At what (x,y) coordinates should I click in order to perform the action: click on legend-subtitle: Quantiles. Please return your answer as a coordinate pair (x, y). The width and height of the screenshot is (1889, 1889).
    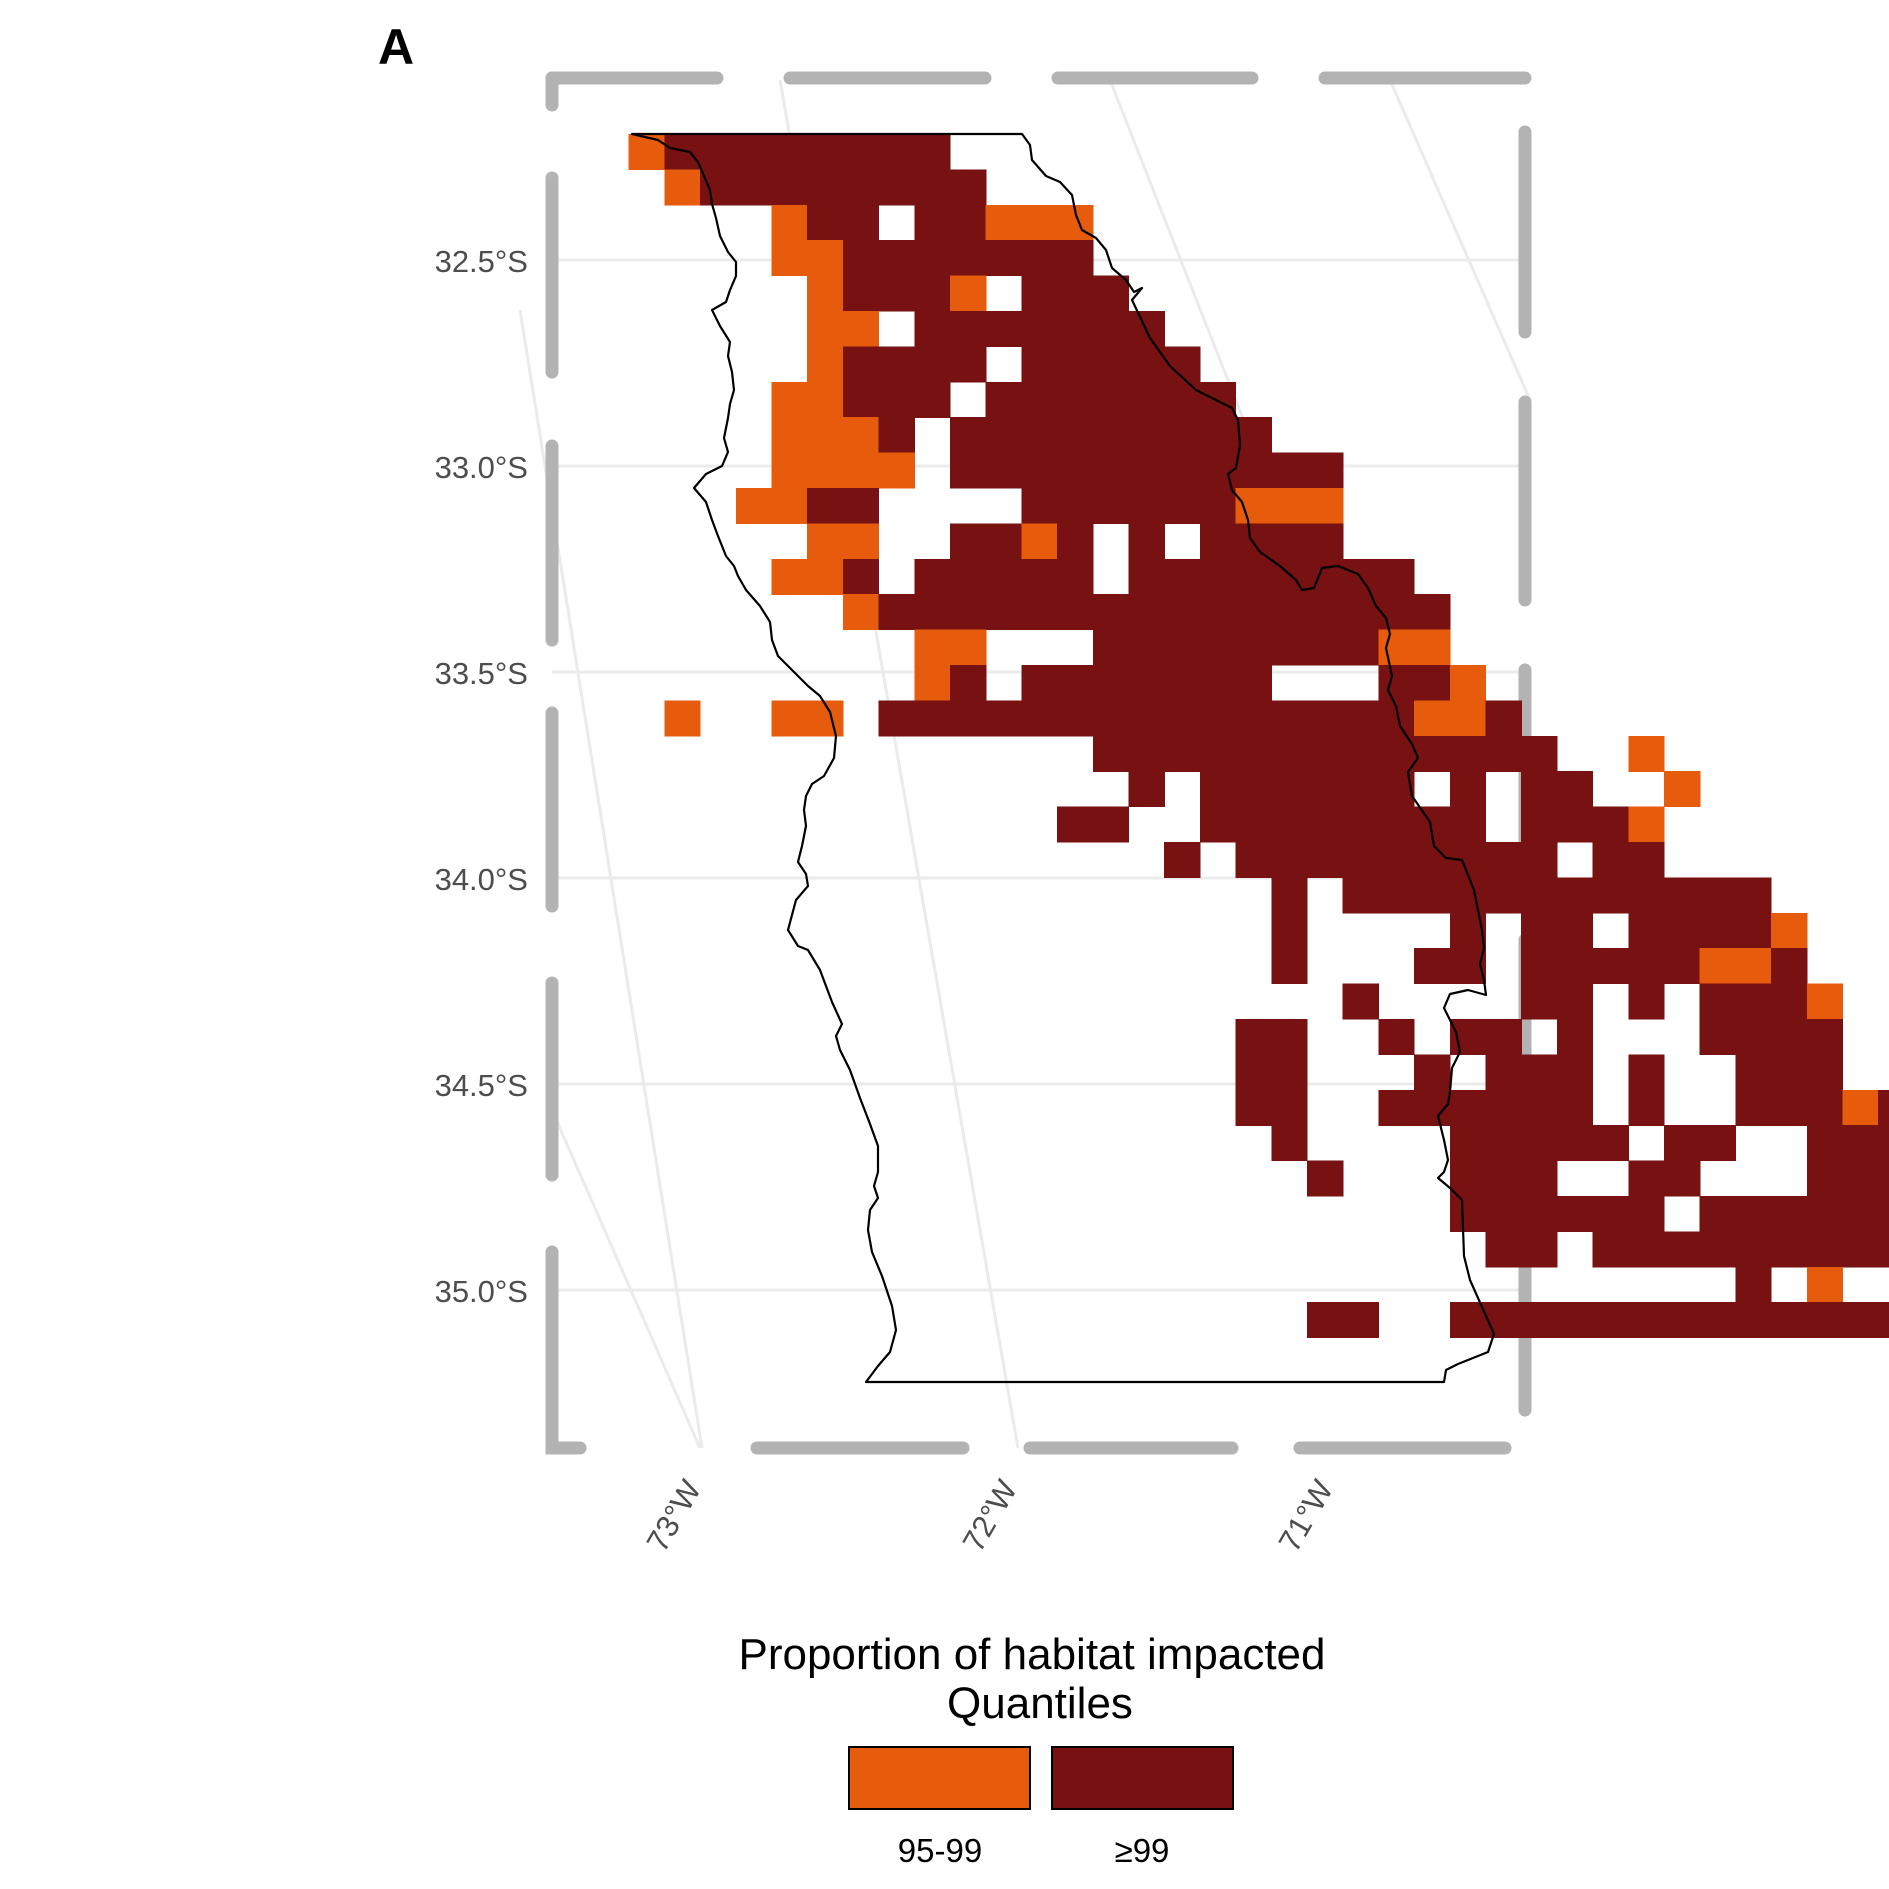
    Looking at the image, I should click on (1040, 1703).